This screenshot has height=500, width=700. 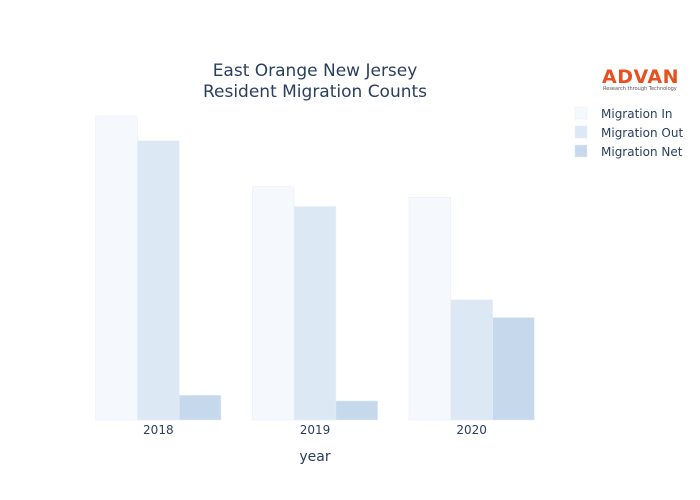 What do you see at coordinates (637, 114) in the screenshot?
I see `legend-label: Migration In` at bounding box center [637, 114].